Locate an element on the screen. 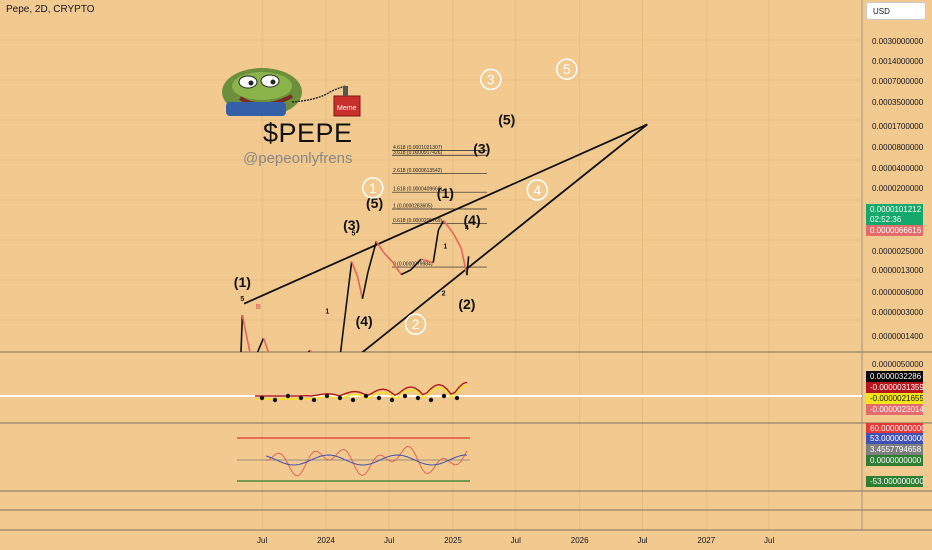 The image size is (932, 550). low-price-tag: 0.0000066616 is located at coordinates (894, 230).